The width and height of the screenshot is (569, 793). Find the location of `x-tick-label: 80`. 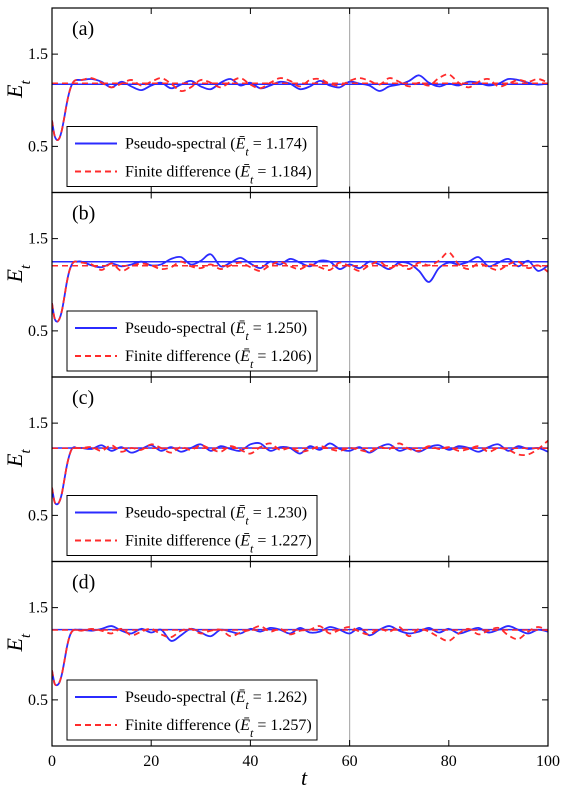

x-tick-label: 80 is located at coordinates (449, 761).